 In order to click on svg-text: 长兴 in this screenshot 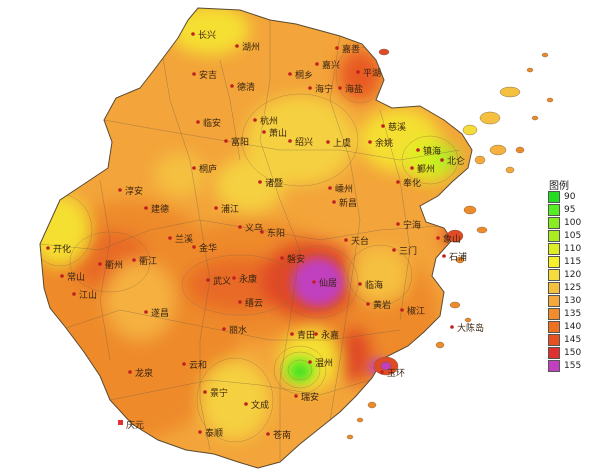, I will do `click(207, 35)`.